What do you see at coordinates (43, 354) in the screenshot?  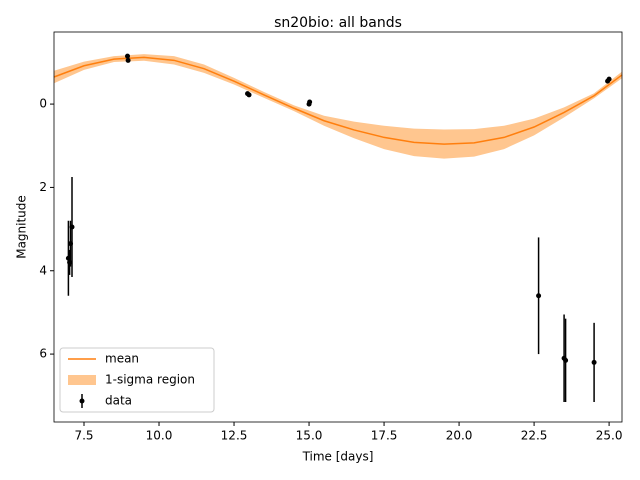 I see `y-tick-label: 6` at bounding box center [43, 354].